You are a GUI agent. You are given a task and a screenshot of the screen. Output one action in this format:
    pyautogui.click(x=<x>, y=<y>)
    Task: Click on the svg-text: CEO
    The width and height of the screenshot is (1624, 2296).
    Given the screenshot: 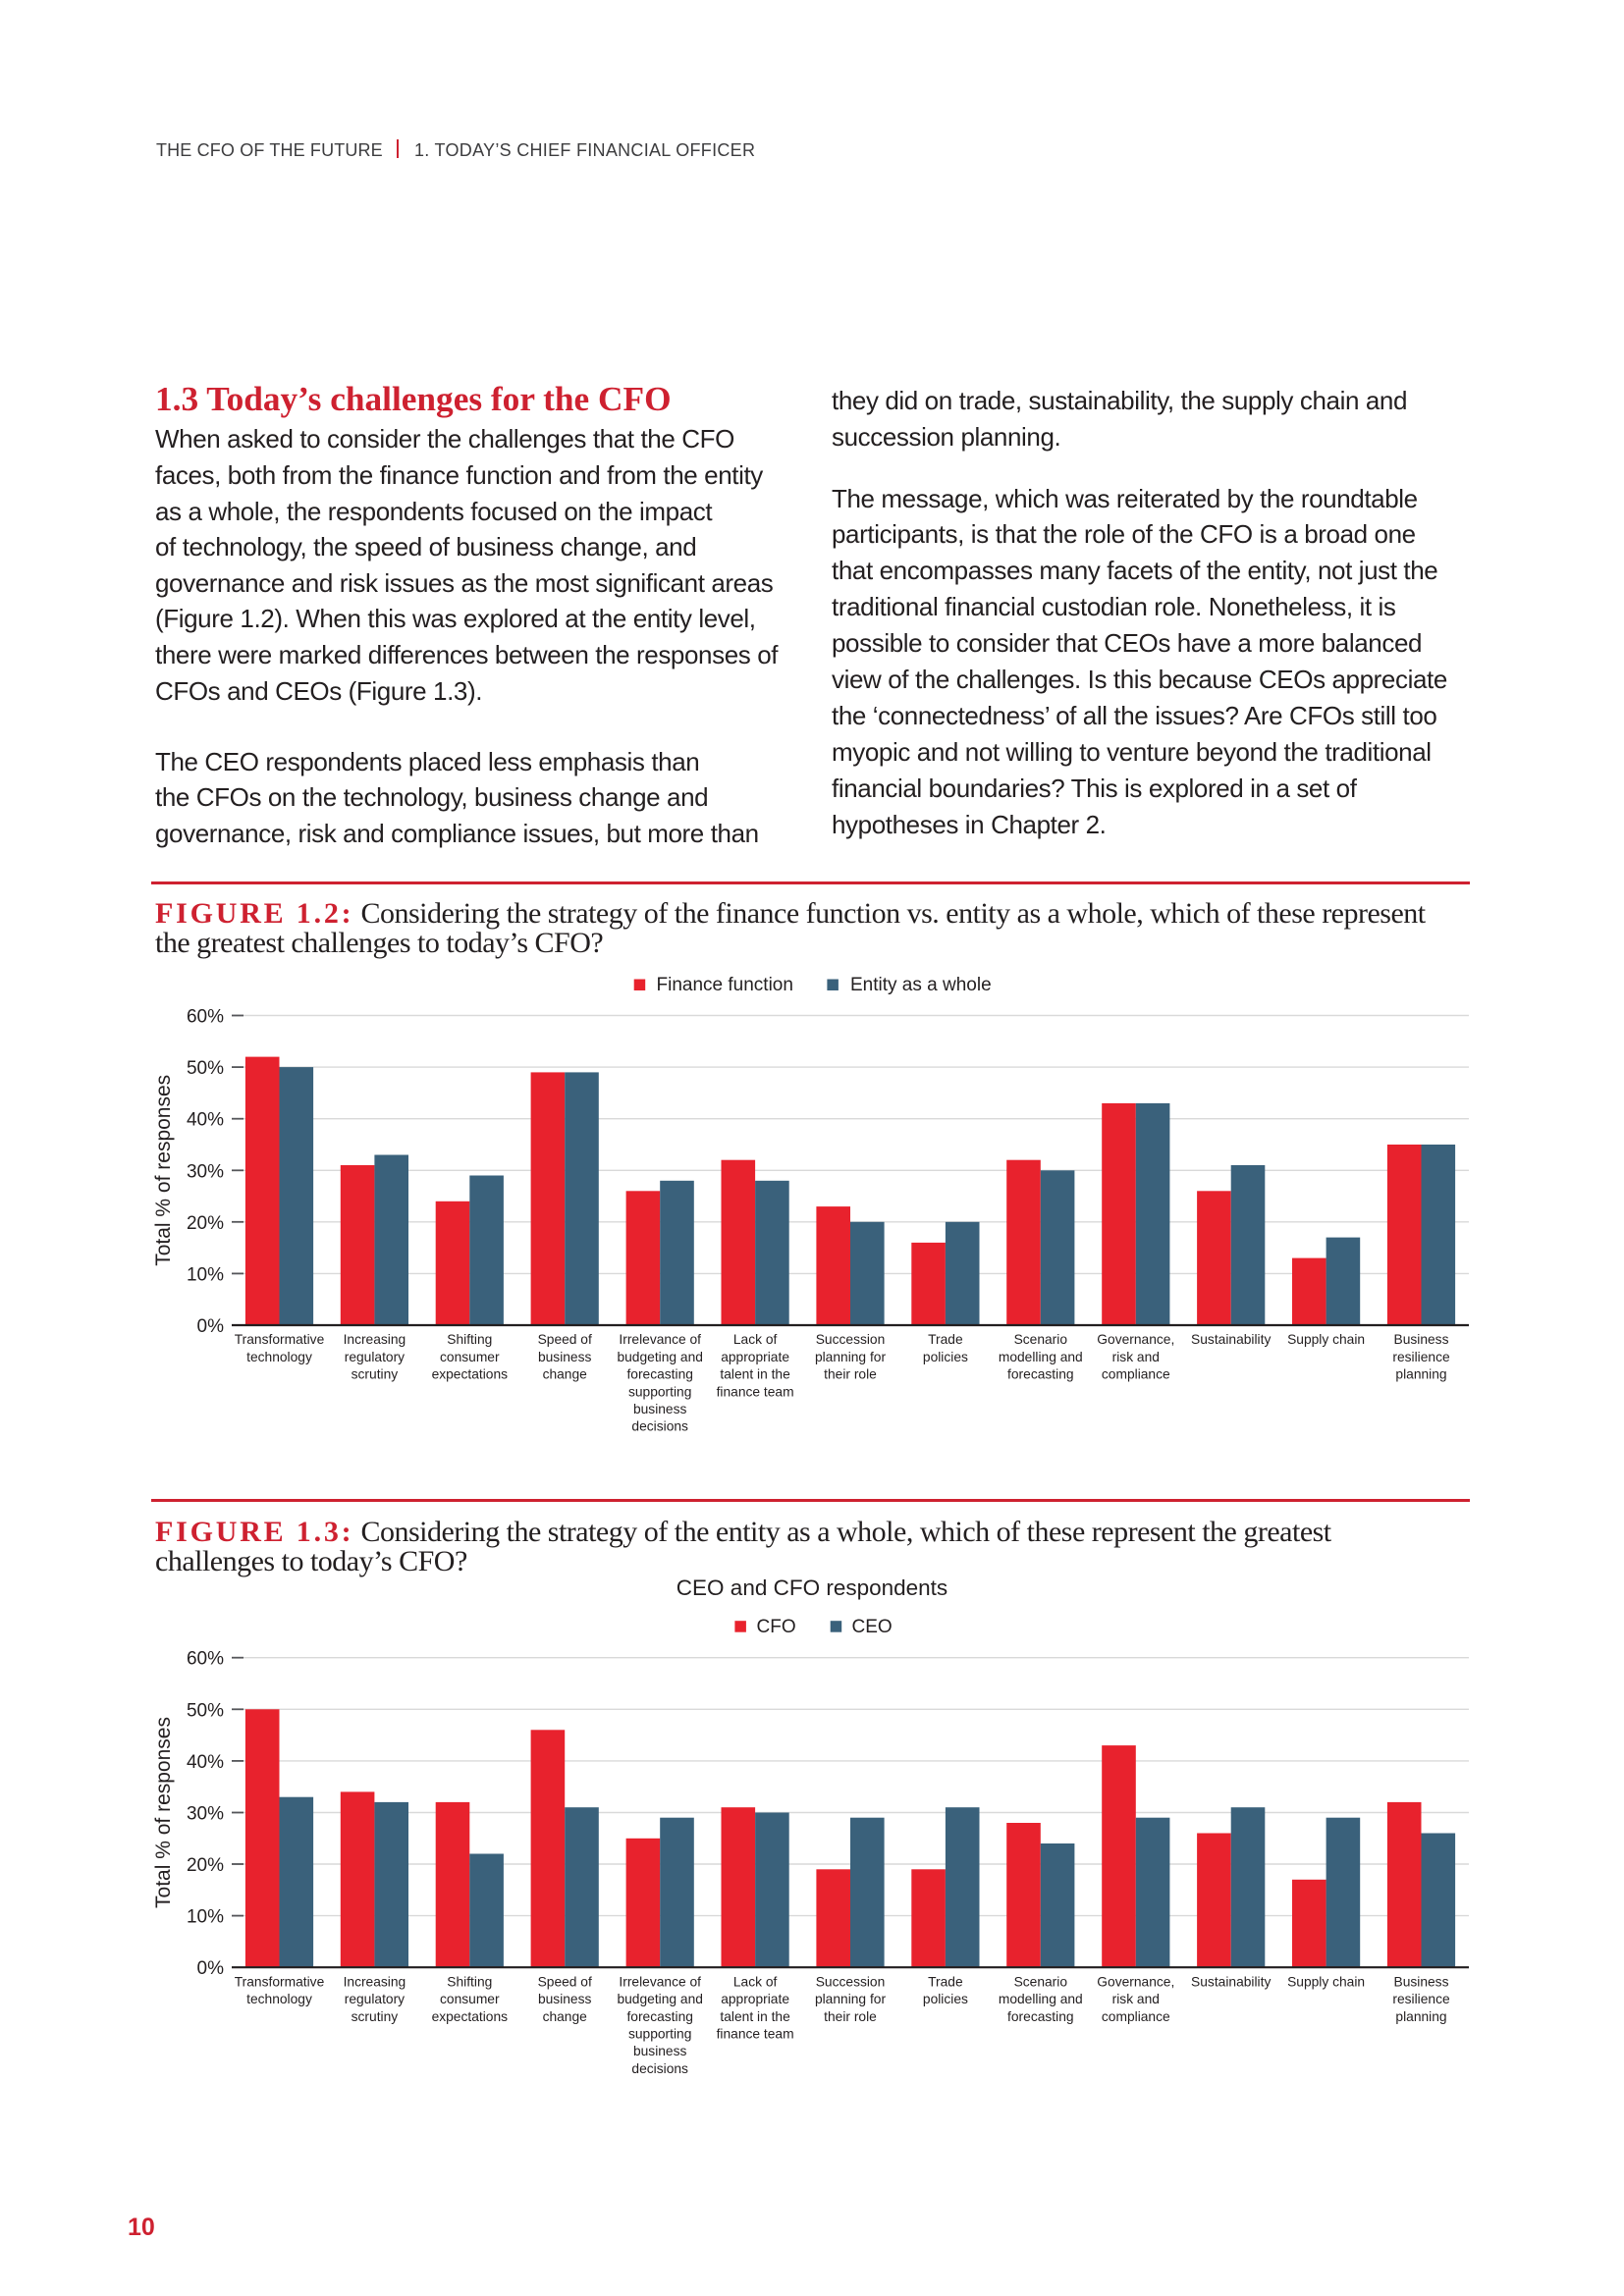 What is the action you would take?
    pyautogui.click(x=872, y=1627)
    